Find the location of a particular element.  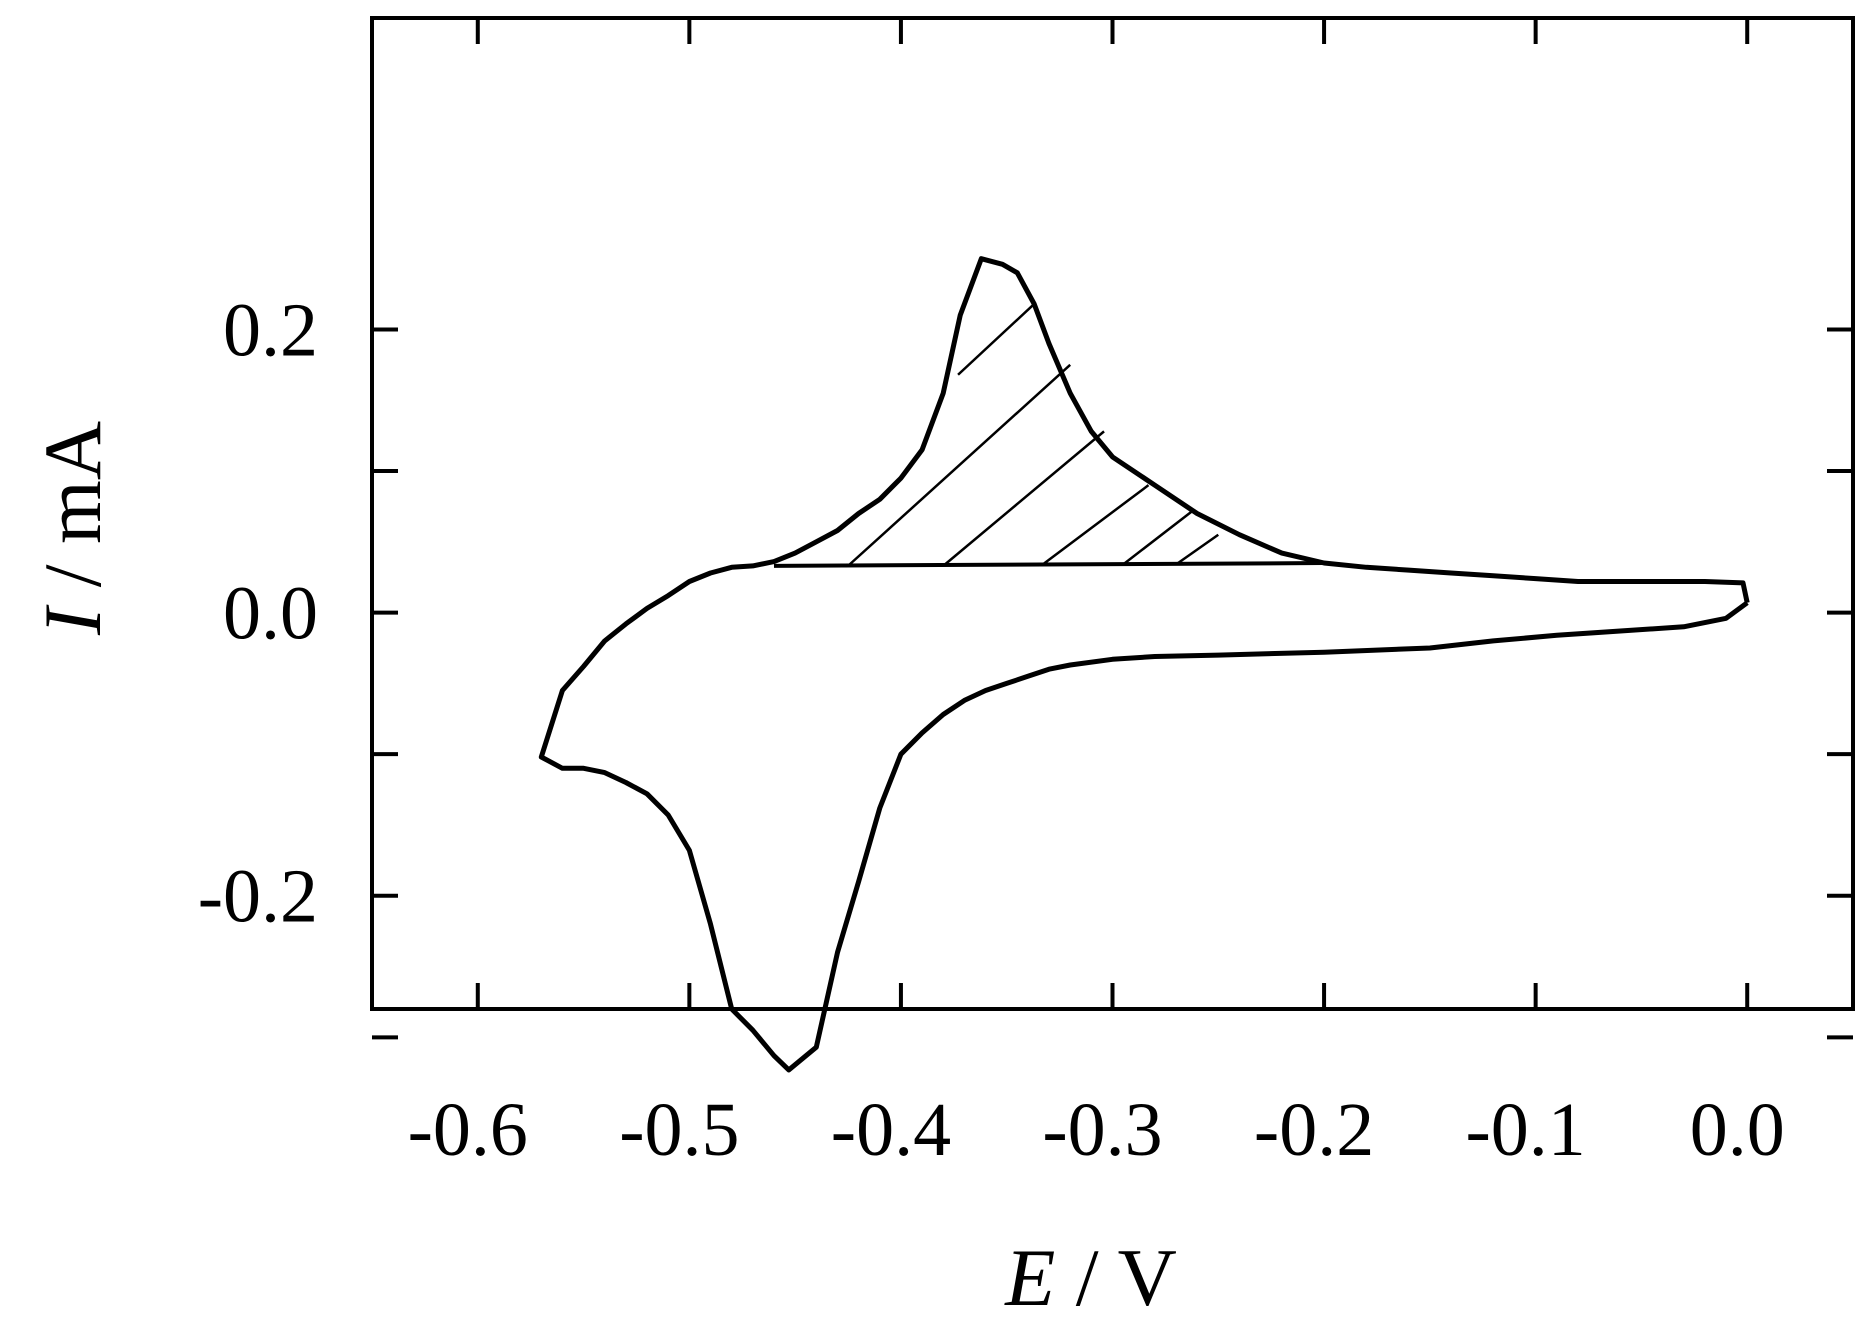

y-tick-label: 0.0 is located at coordinates (270, 614).